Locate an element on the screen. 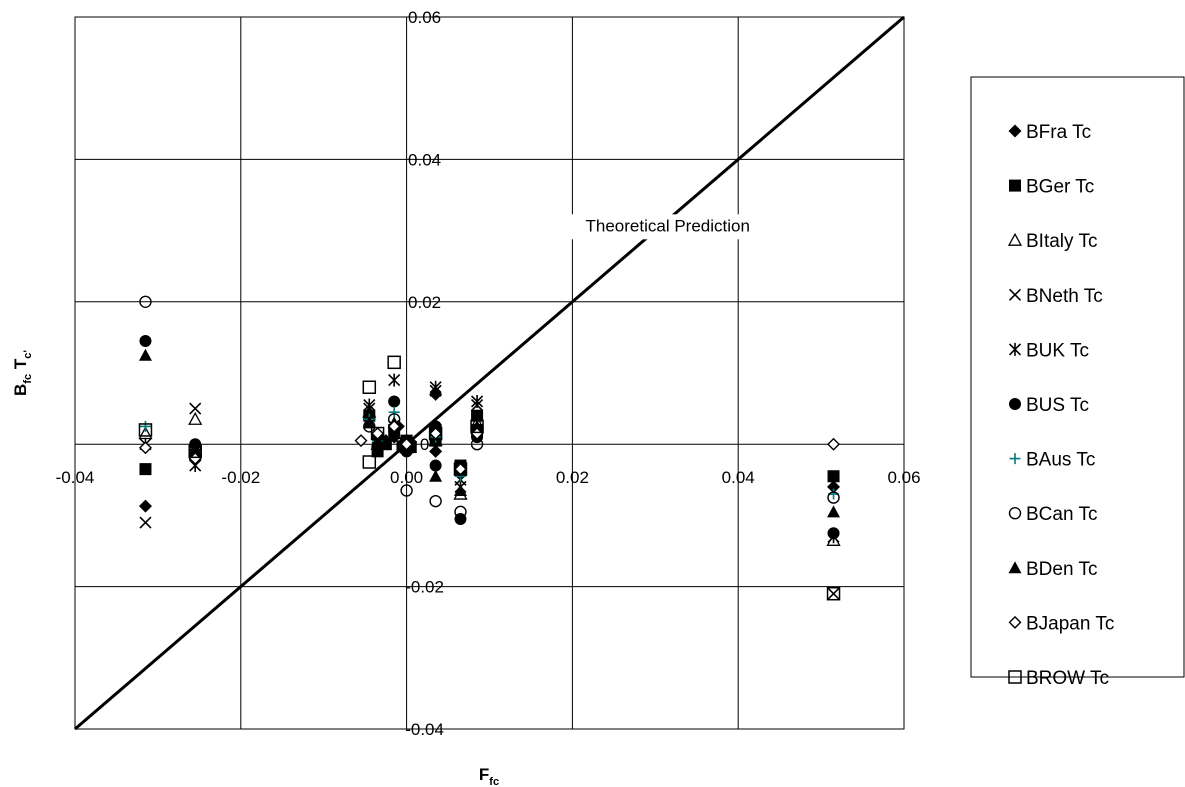 The height and width of the screenshot is (787, 1185). legend-item: BJapan Tc is located at coordinates (1061, 623).